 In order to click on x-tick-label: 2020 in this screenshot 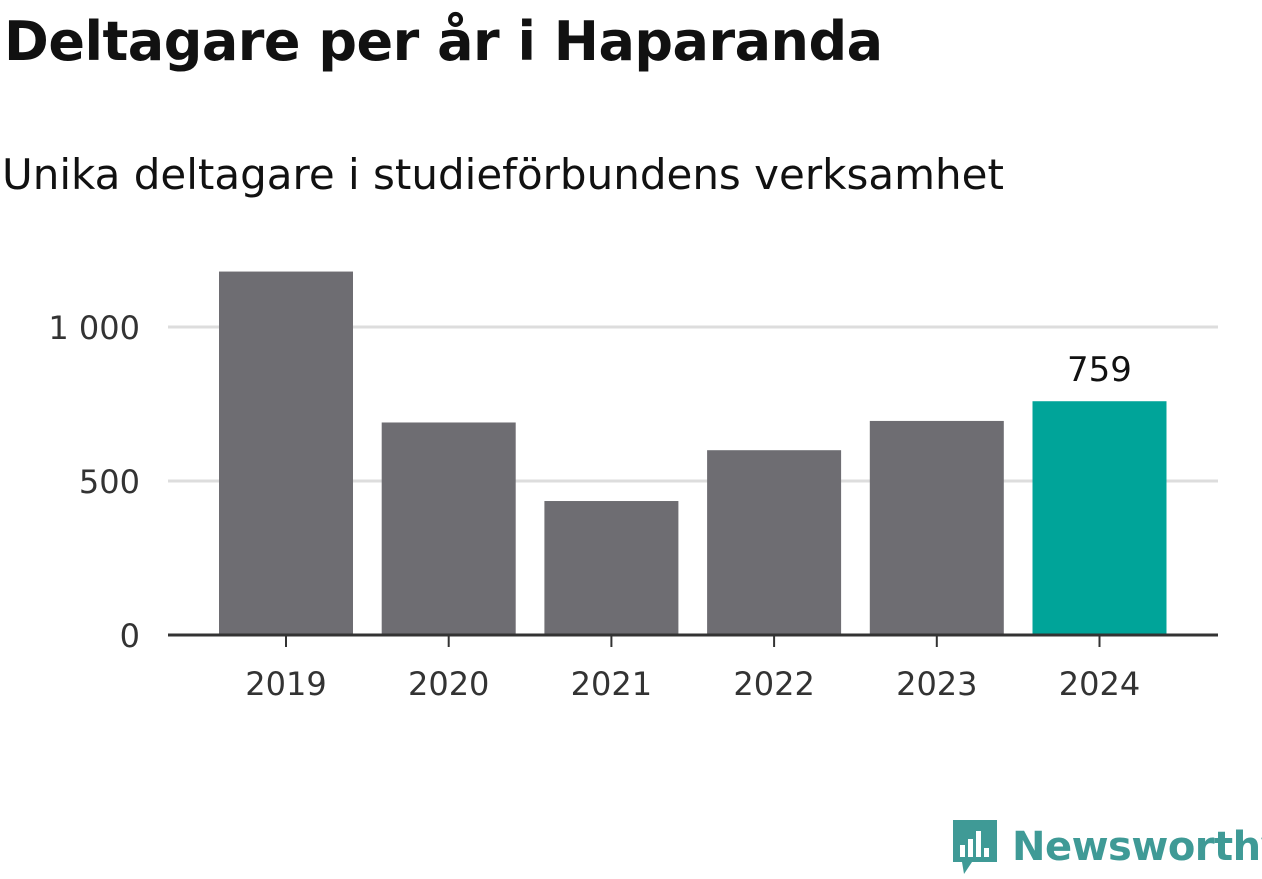, I will do `click(448, 684)`.